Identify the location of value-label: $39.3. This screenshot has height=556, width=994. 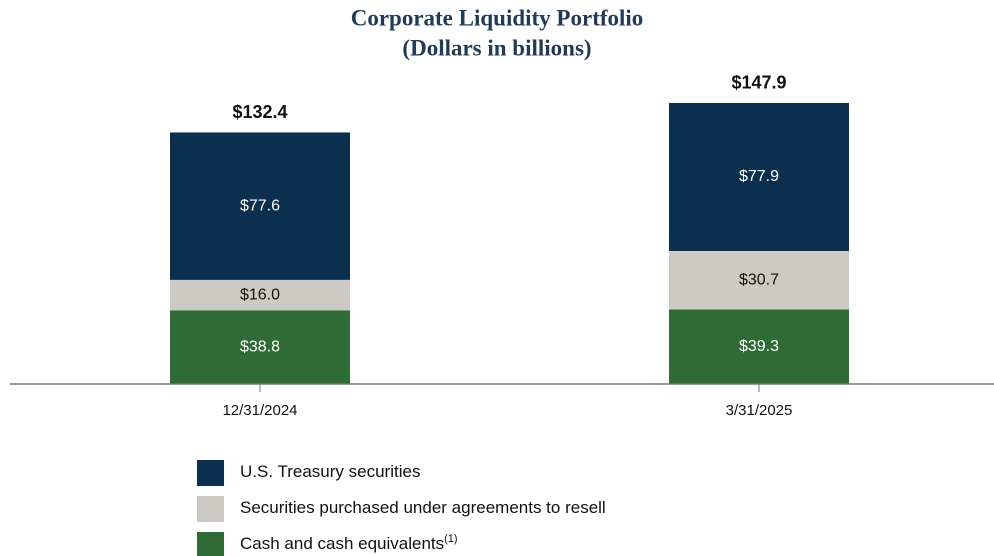
(759, 346).